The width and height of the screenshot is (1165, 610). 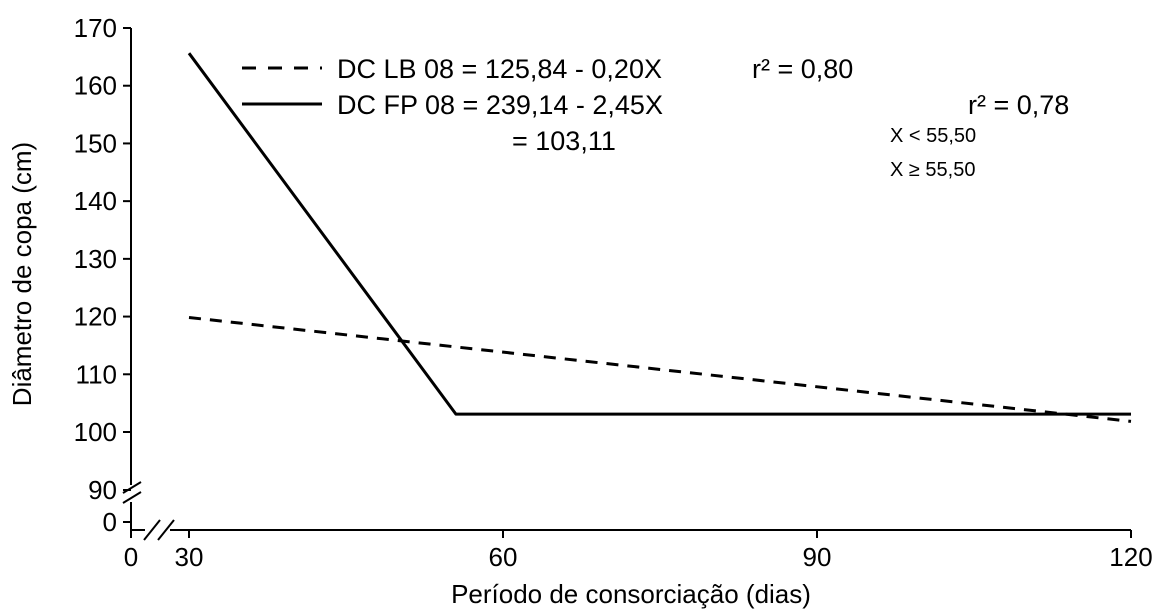 I want to click on y-tick-label: 140, so click(x=95, y=201).